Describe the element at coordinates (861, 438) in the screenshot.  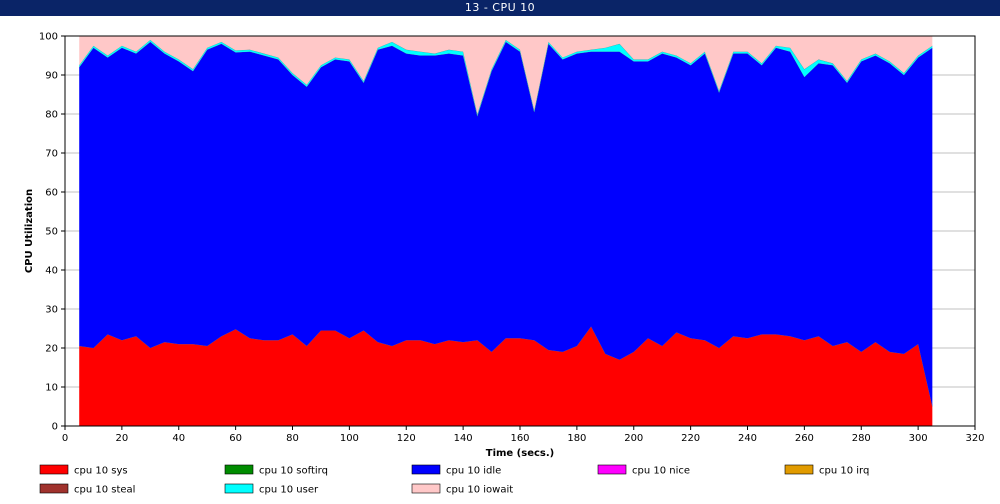
I see `x-tick-label-280: 280` at that location.